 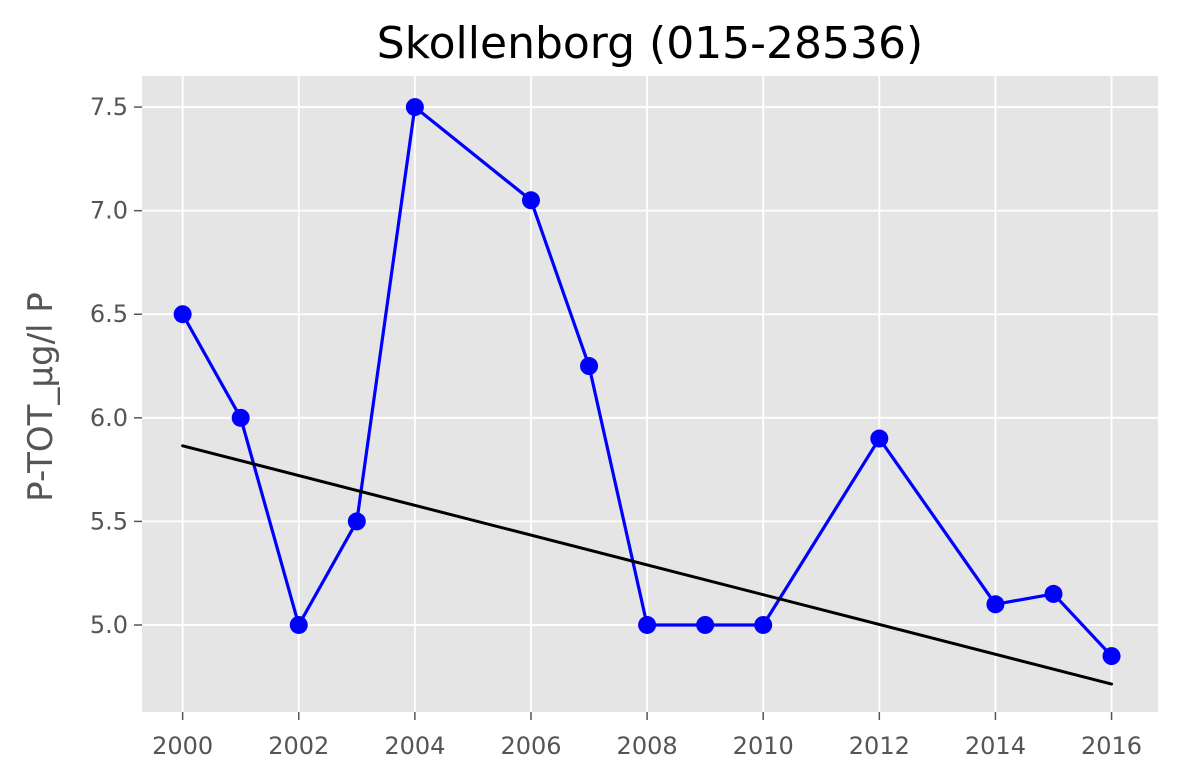 What do you see at coordinates (109, 625) in the screenshot?
I see `y-tick-label: 5.0` at bounding box center [109, 625].